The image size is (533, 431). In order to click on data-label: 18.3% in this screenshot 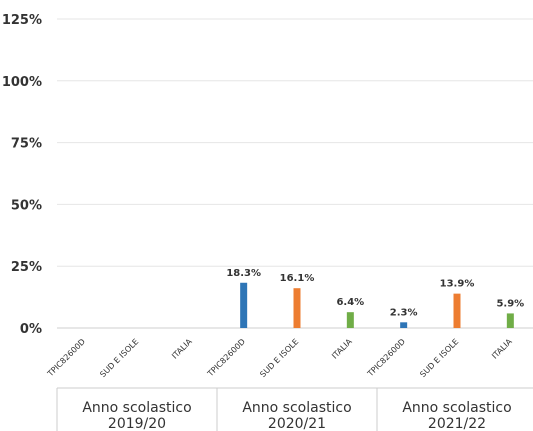, I will do `click(243, 273)`.